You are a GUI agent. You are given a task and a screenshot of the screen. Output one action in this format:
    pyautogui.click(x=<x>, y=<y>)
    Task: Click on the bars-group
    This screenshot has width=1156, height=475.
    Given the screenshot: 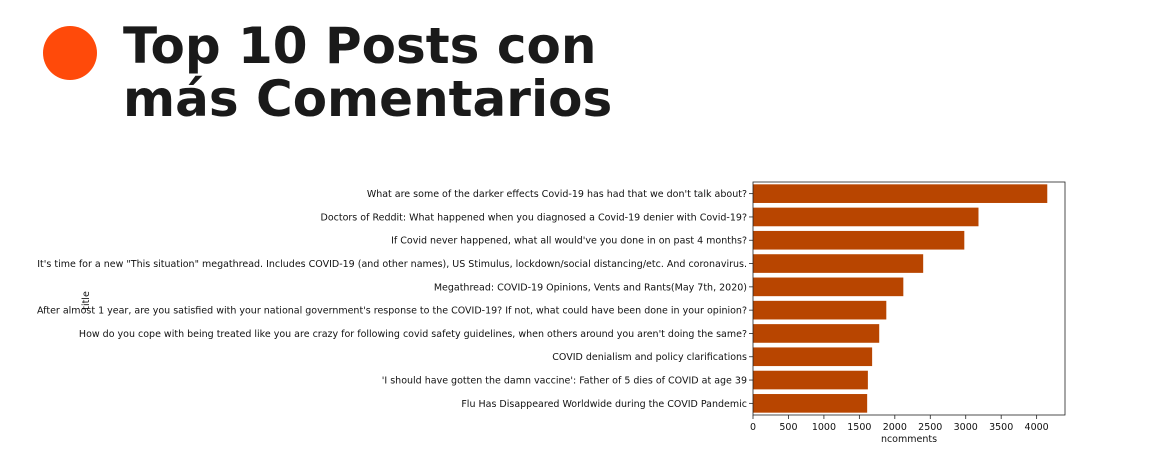 What is the action you would take?
    pyautogui.click(x=900, y=298)
    